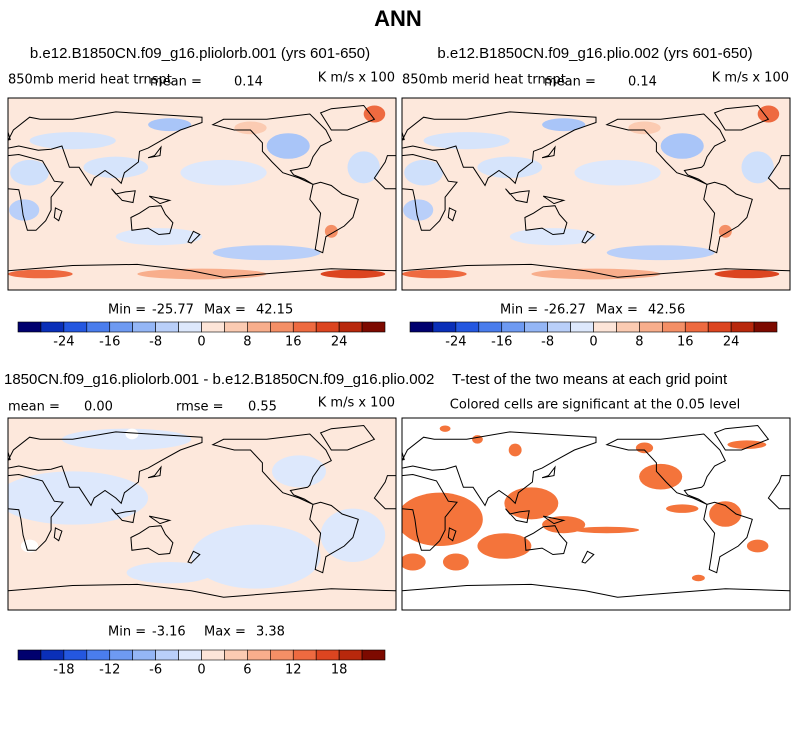 This screenshot has height=733, width=797. Describe the element at coordinates (547, 342) in the screenshot. I see `colorbar-tick-label: -8` at that location.